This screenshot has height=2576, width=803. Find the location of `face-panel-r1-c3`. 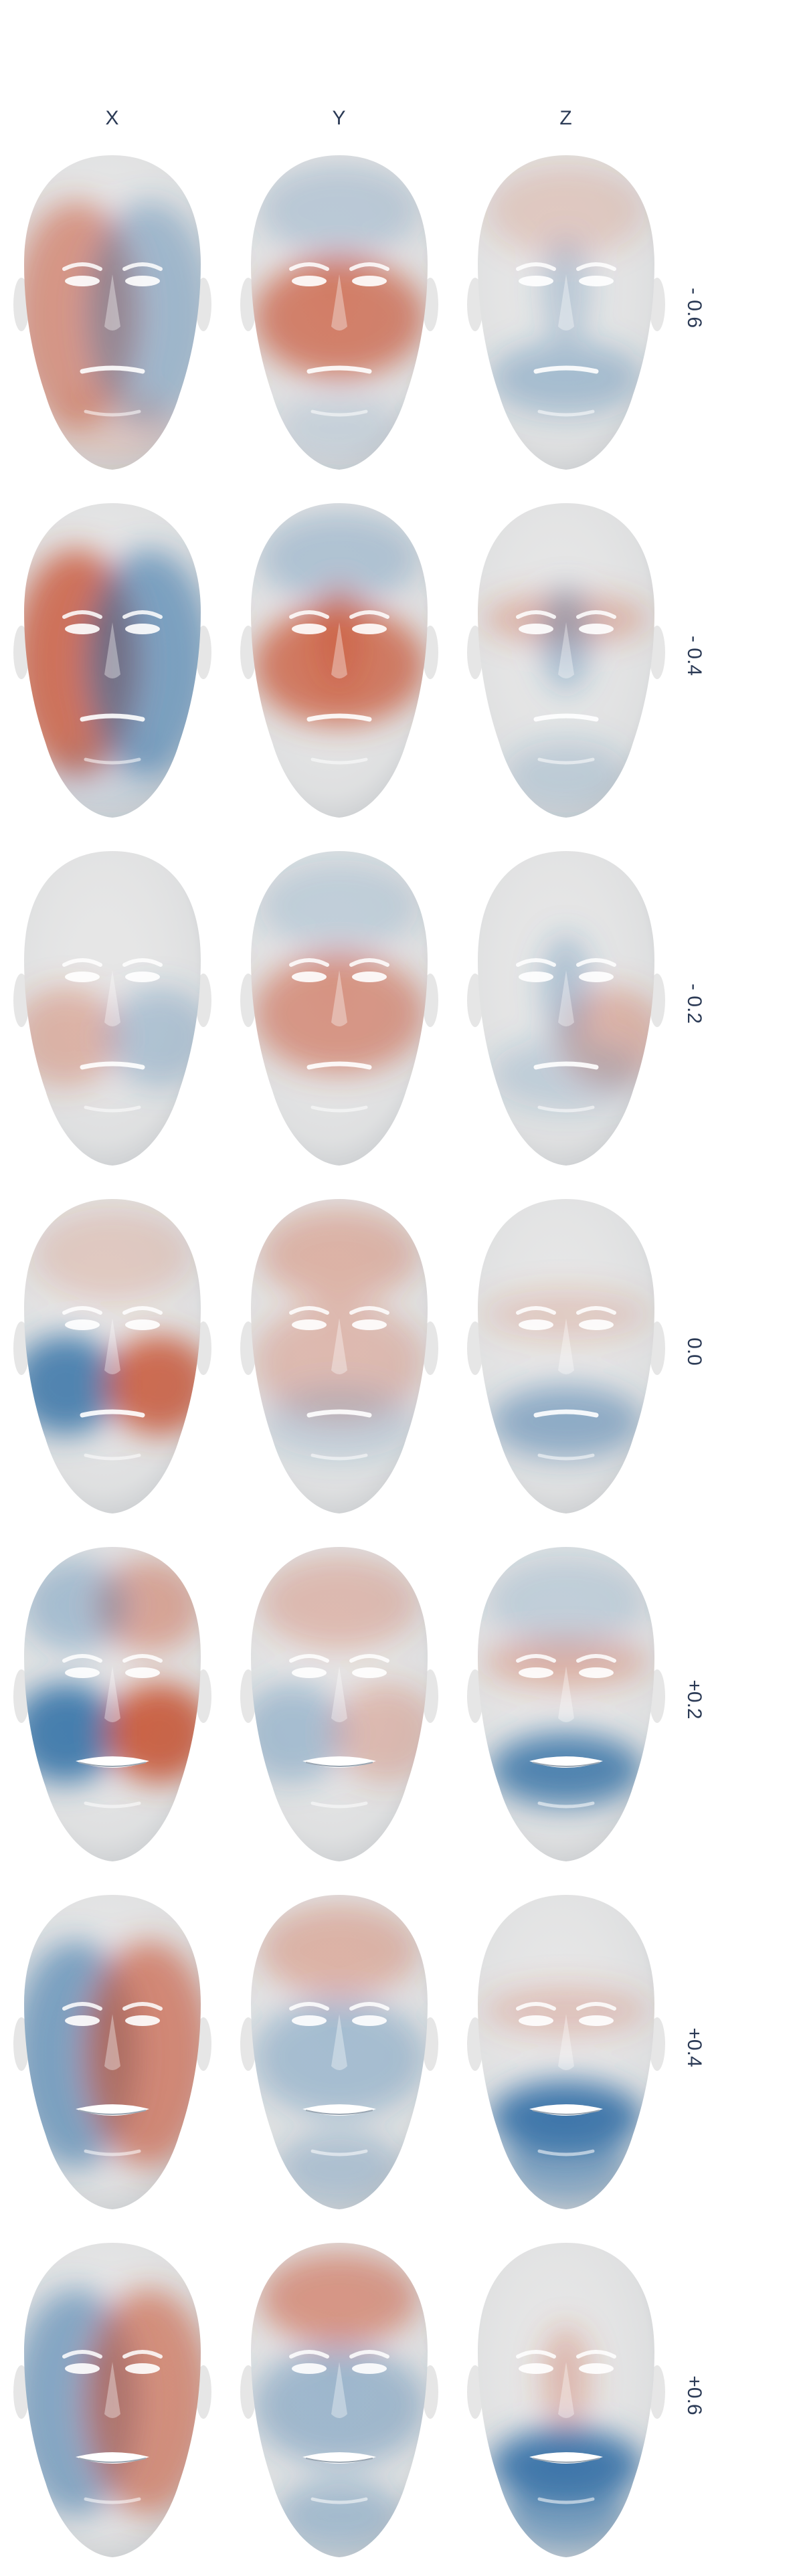

face-panel-r1-c3 is located at coordinates (566, 314).